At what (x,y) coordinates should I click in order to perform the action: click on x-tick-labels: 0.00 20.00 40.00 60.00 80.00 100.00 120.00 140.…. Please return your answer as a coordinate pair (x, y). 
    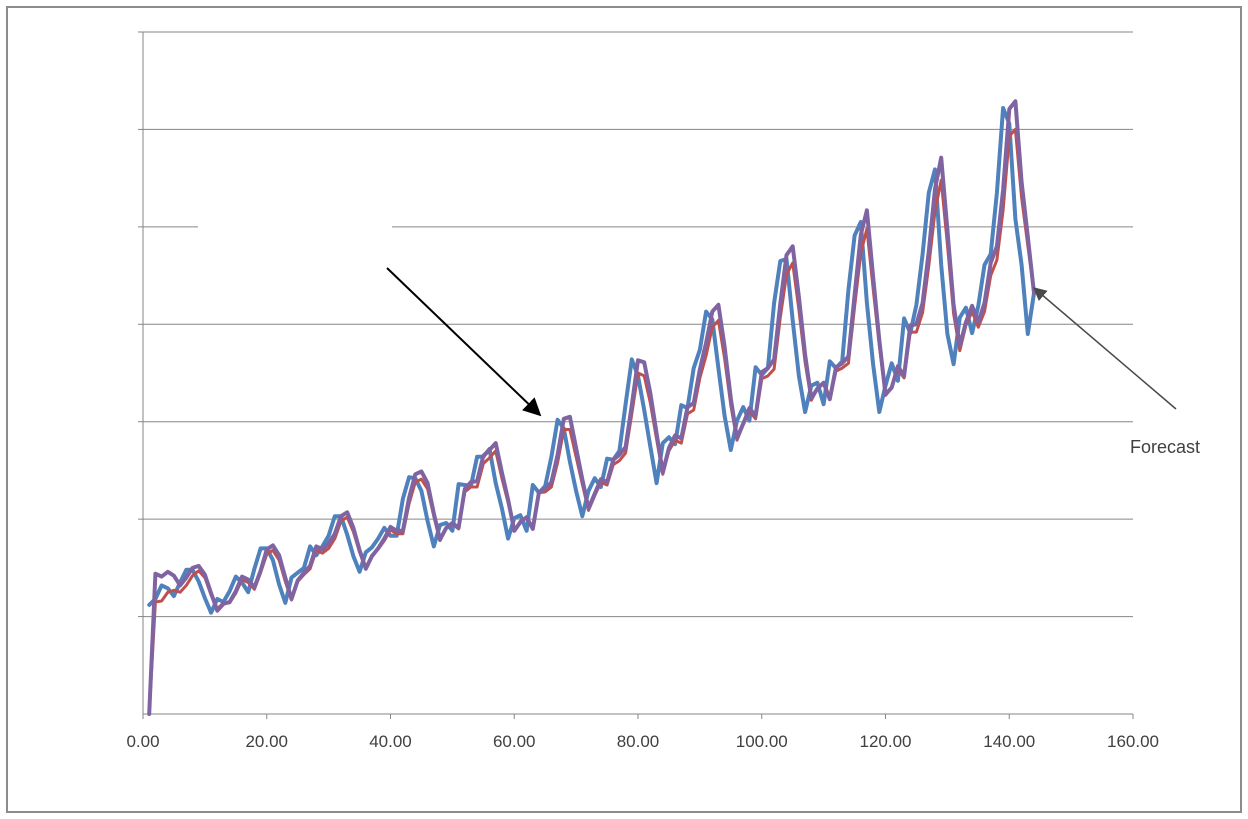
    Looking at the image, I should click on (642, 741).